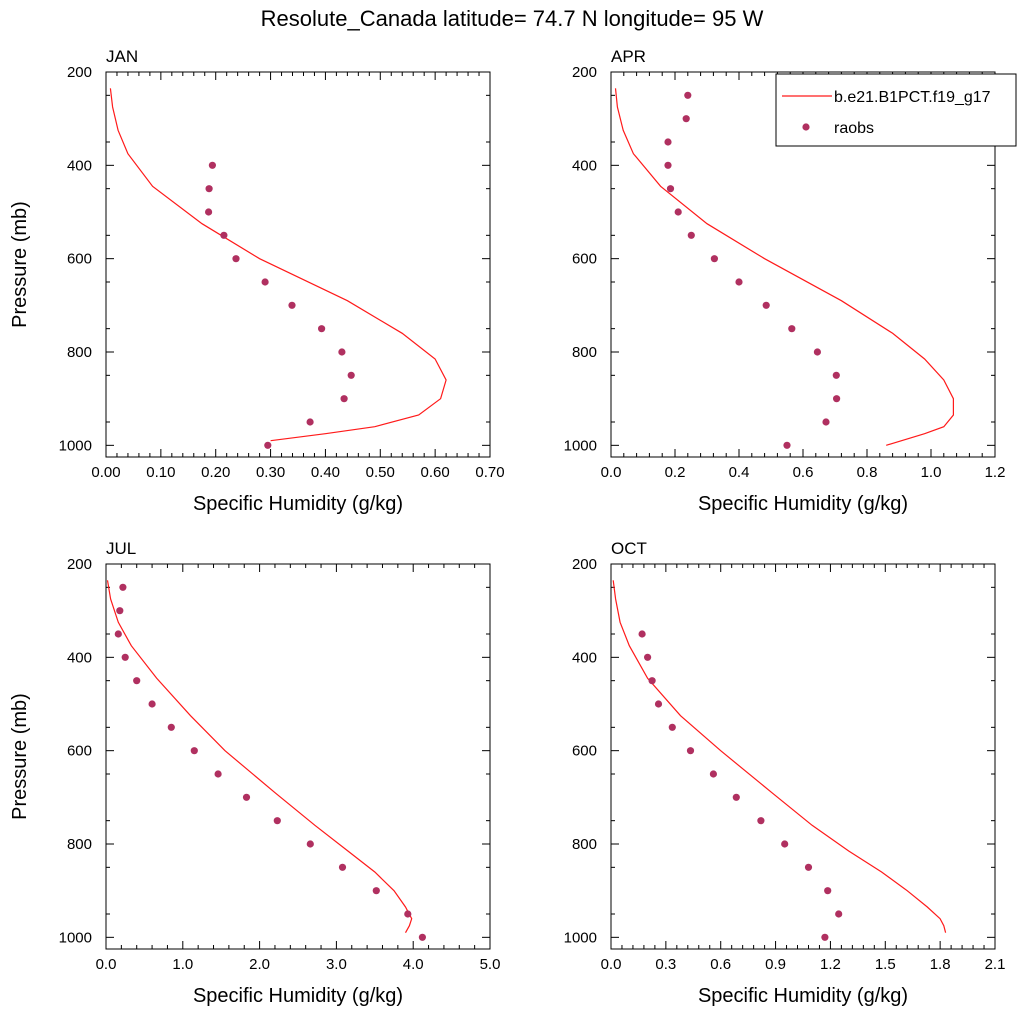  I want to click on oct-plot-frame, so click(803, 756).